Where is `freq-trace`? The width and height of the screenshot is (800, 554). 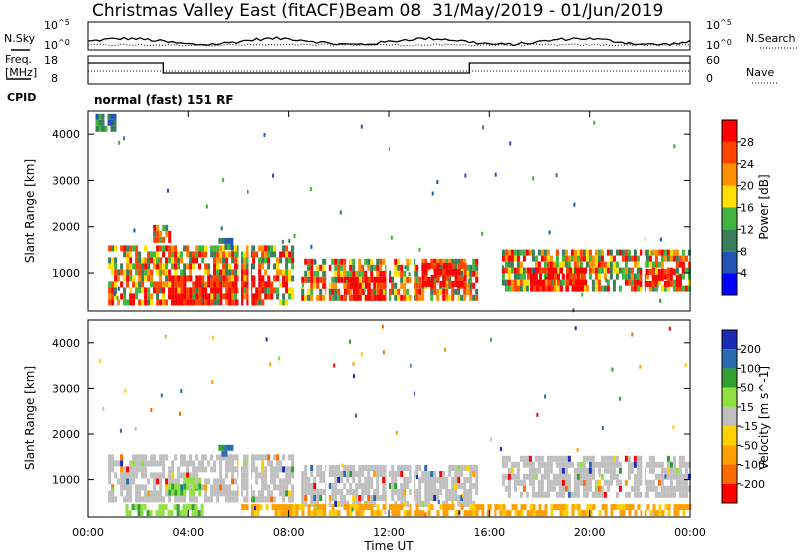 freq-trace is located at coordinates (389, 68).